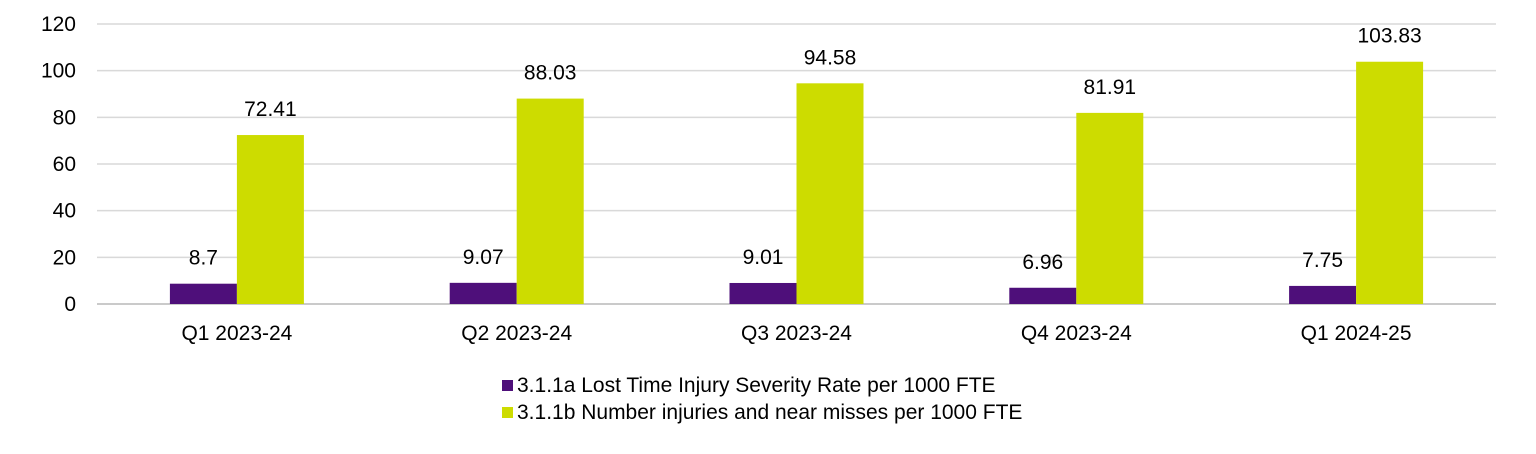 This screenshot has width=1536, height=454. Describe the element at coordinates (70, 304) in the screenshot. I see `y-tick-label: 0` at that location.